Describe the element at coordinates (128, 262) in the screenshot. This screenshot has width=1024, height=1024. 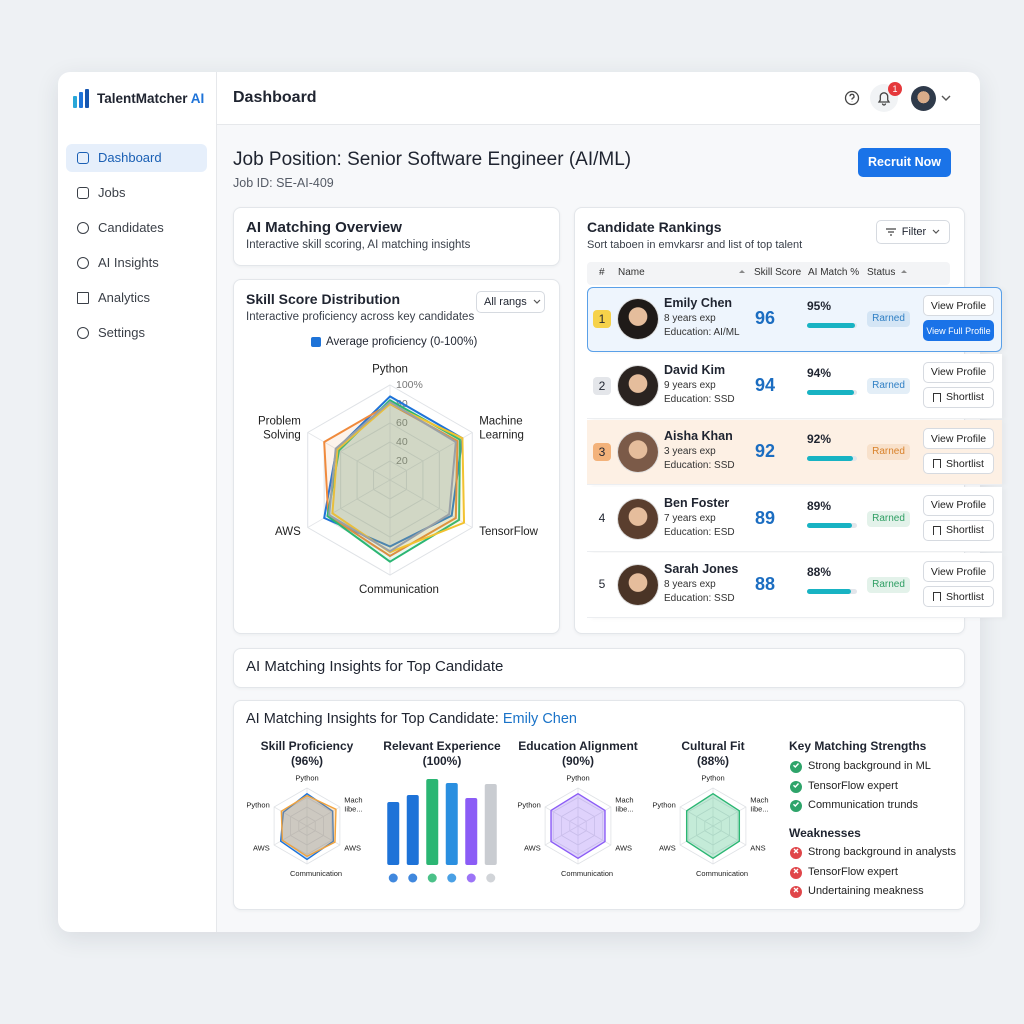
I see `nav-item: AI Insights` at that location.